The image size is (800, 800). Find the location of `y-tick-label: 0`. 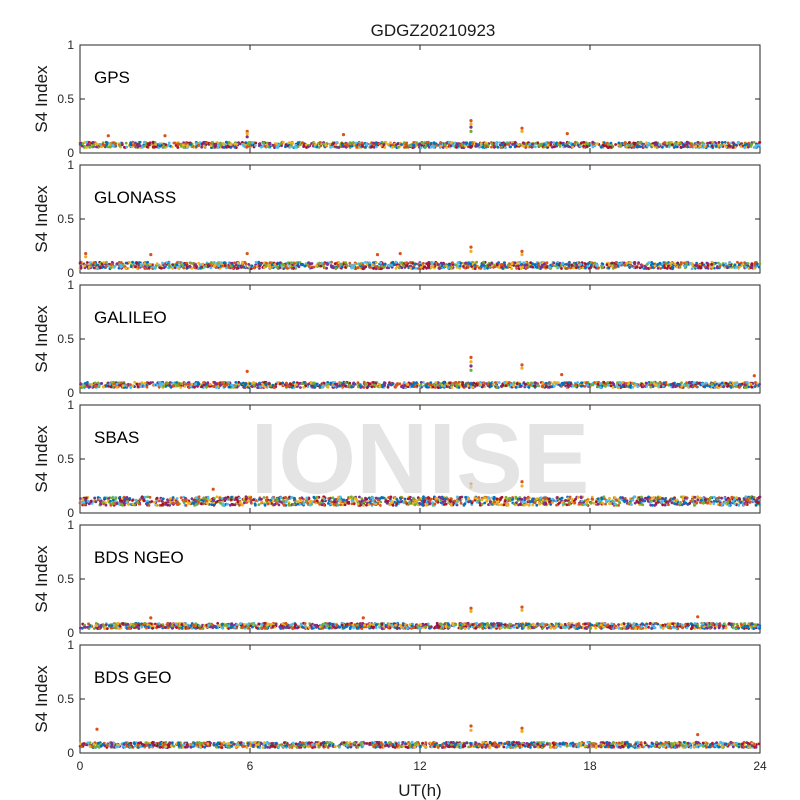

y-tick-label: 0 is located at coordinates (70, 153).